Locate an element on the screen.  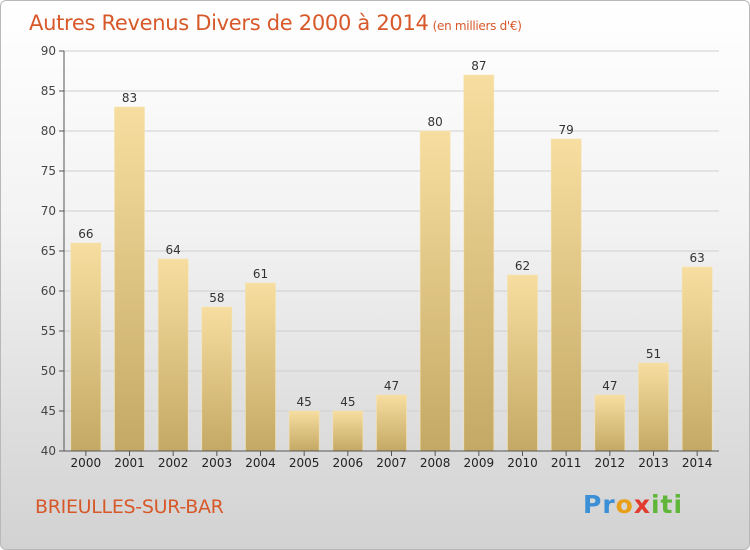
y-tick-label: 70 is located at coordinates (48, 211).